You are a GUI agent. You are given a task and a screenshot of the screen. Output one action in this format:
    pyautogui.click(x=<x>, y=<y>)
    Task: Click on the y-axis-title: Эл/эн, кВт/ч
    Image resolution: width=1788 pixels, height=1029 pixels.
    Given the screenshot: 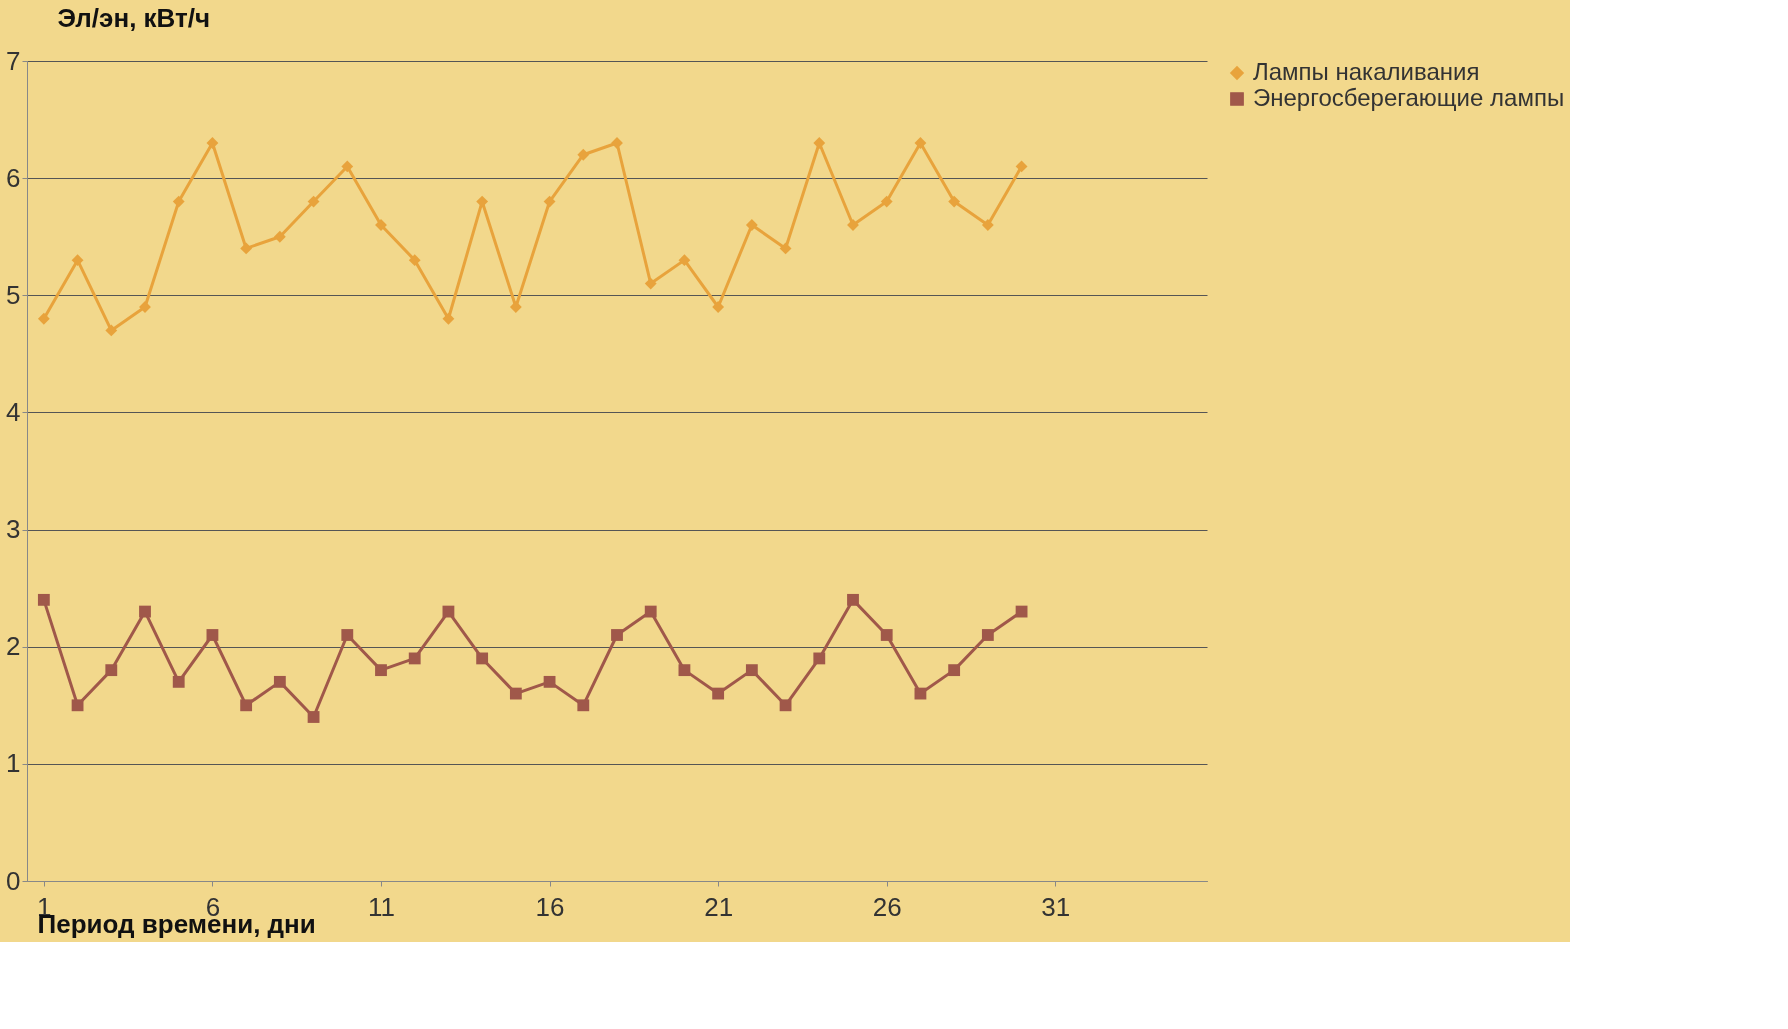 What is the action you would take?
    pyautogui.click(x=134, y=17)
    